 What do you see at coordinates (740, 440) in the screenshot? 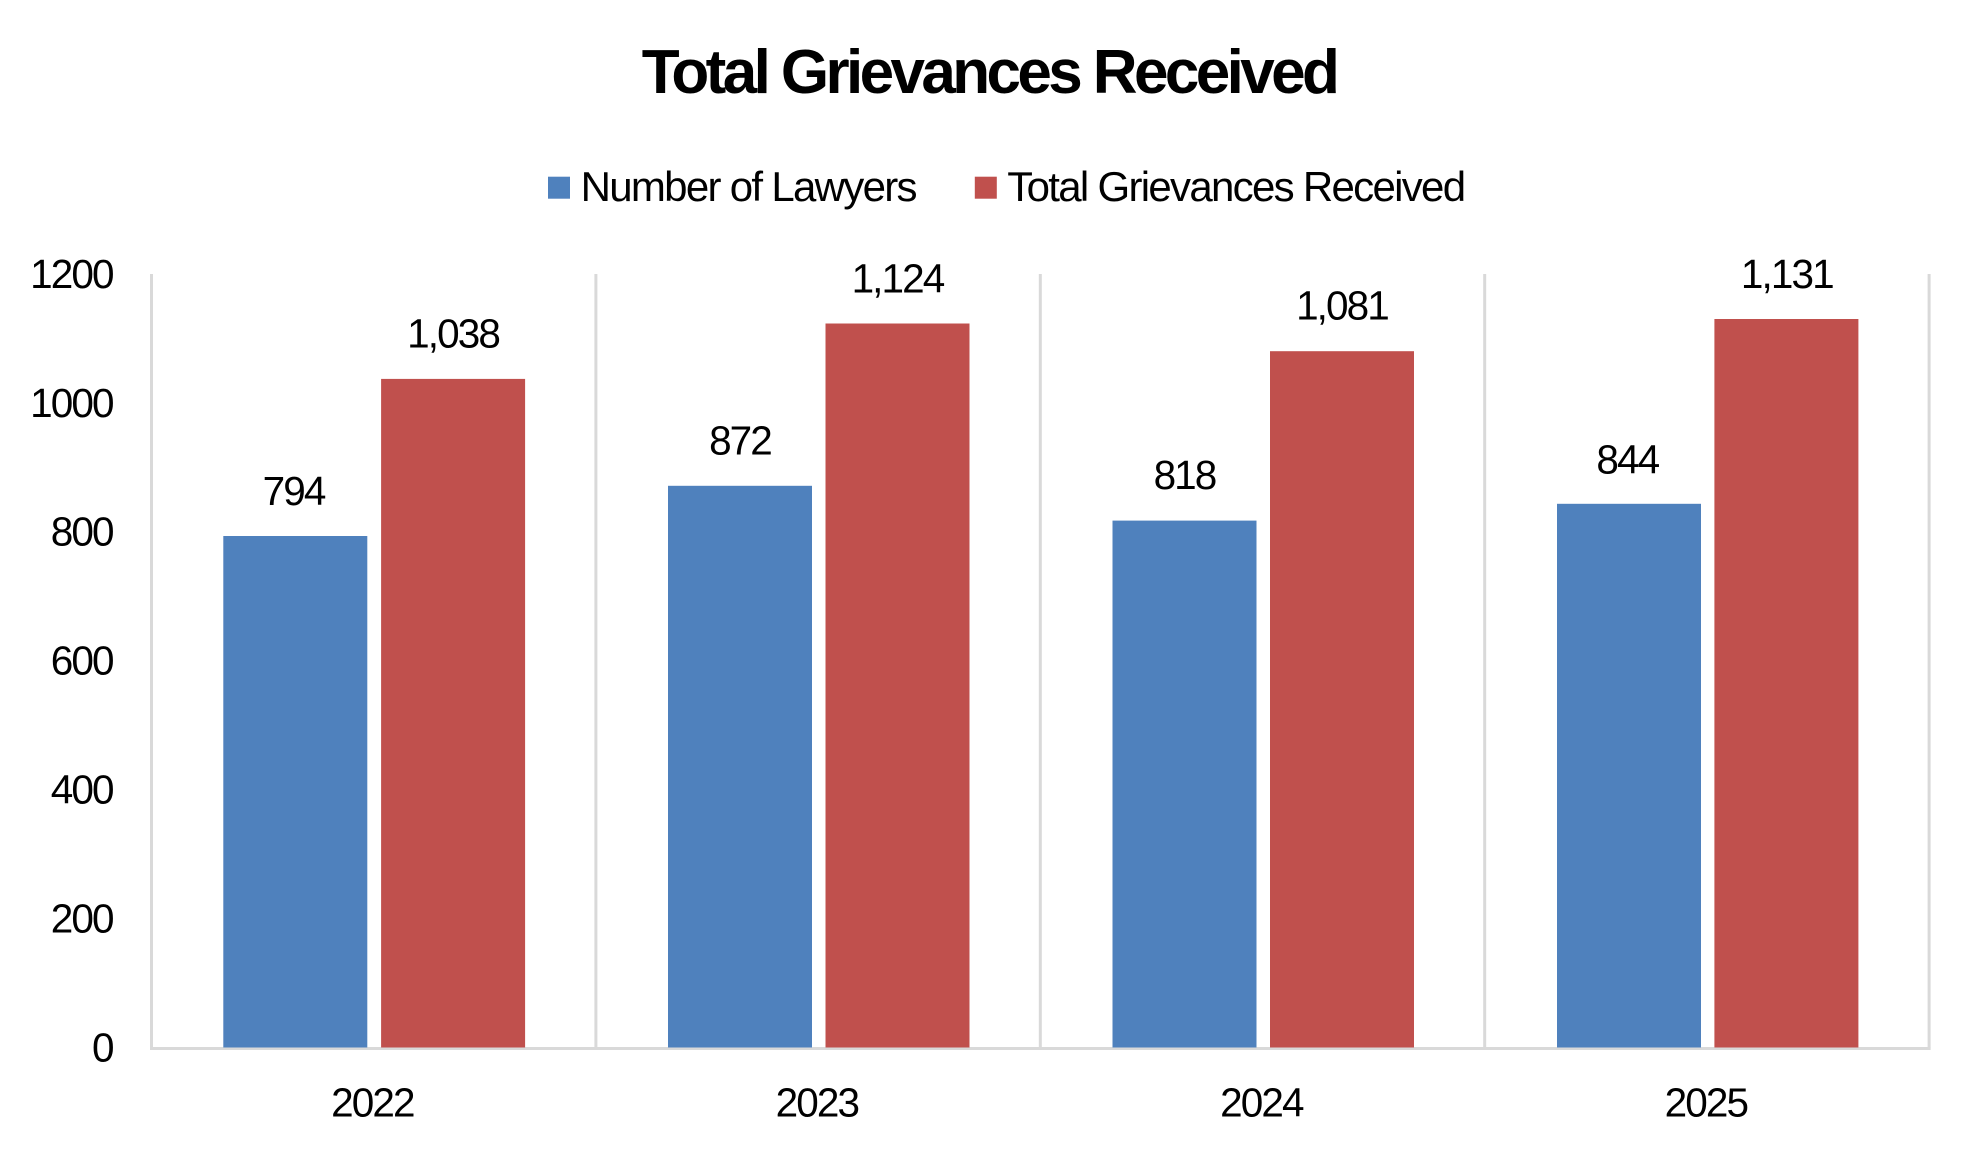
I see `svg-text: 872` at bounding box center [740, 440].